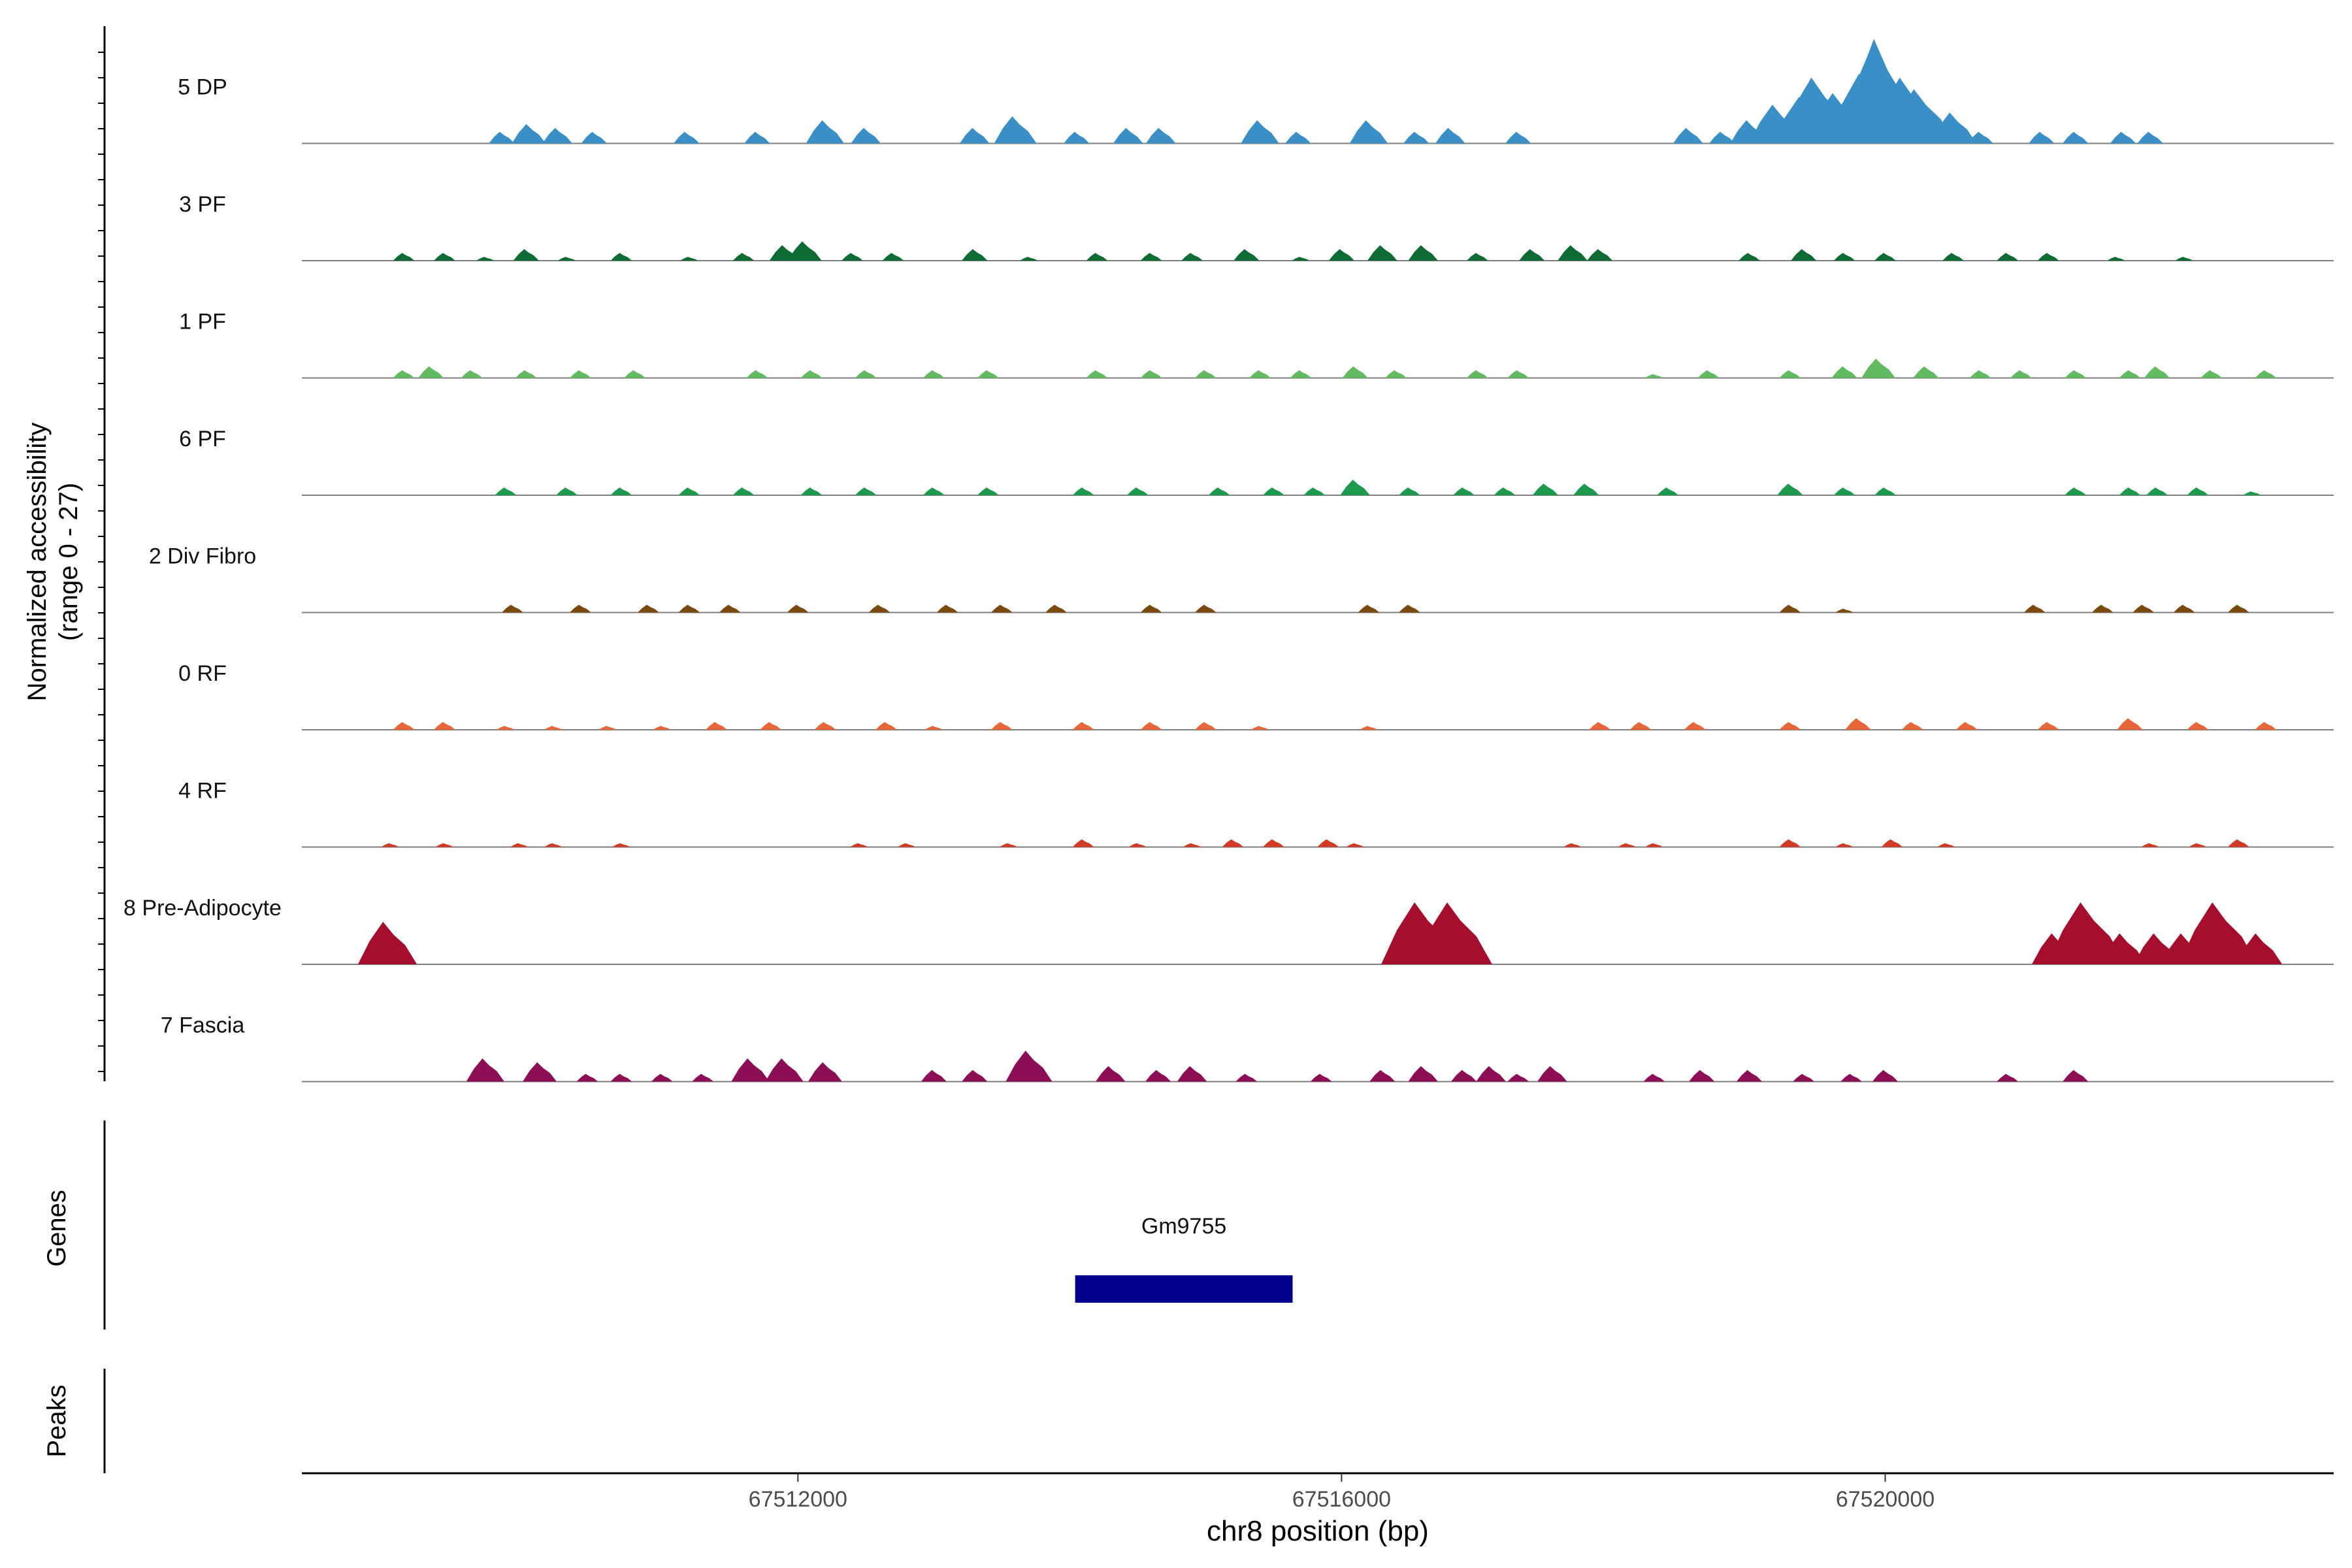 This screenshot has width=2352, height=1568. What do you see at coordinates (1256, 226) in the screenshot?
I see `track-3-pf: 3 PF` at bounding box center [1256, 226].